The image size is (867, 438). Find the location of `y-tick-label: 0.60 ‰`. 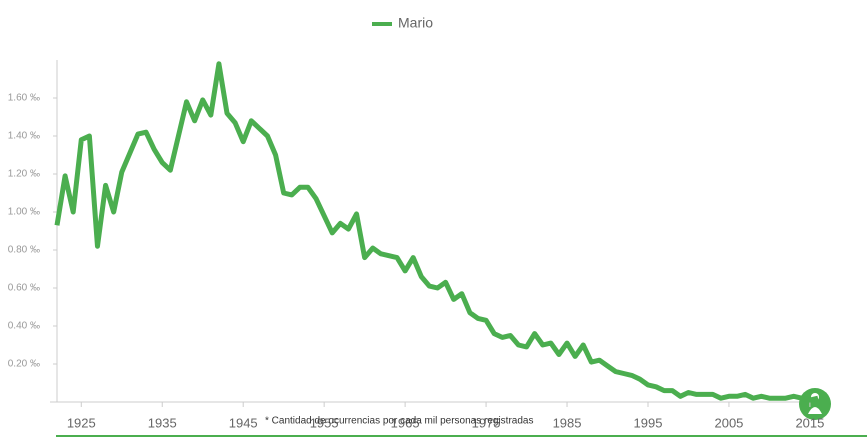

y-tick-label: 0.60 ‰ is located at coordinates (24, 288).